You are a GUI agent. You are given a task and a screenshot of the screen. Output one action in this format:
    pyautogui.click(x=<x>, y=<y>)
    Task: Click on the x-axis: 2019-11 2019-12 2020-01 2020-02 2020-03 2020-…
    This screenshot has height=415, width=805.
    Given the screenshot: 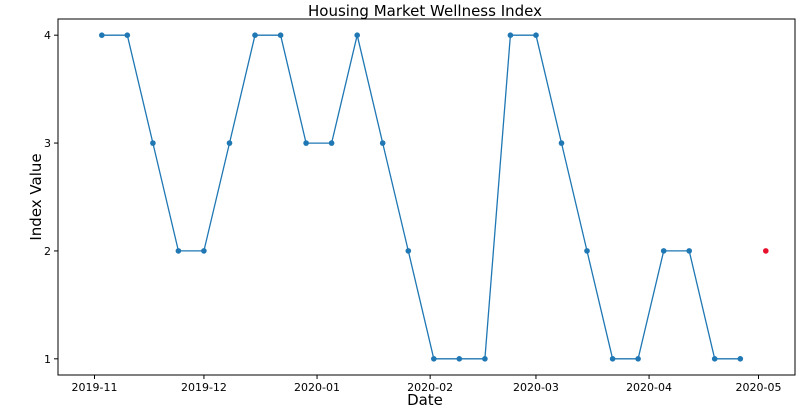 What is the action you would take?
    pyautogui.click(x=427, y=384)
    